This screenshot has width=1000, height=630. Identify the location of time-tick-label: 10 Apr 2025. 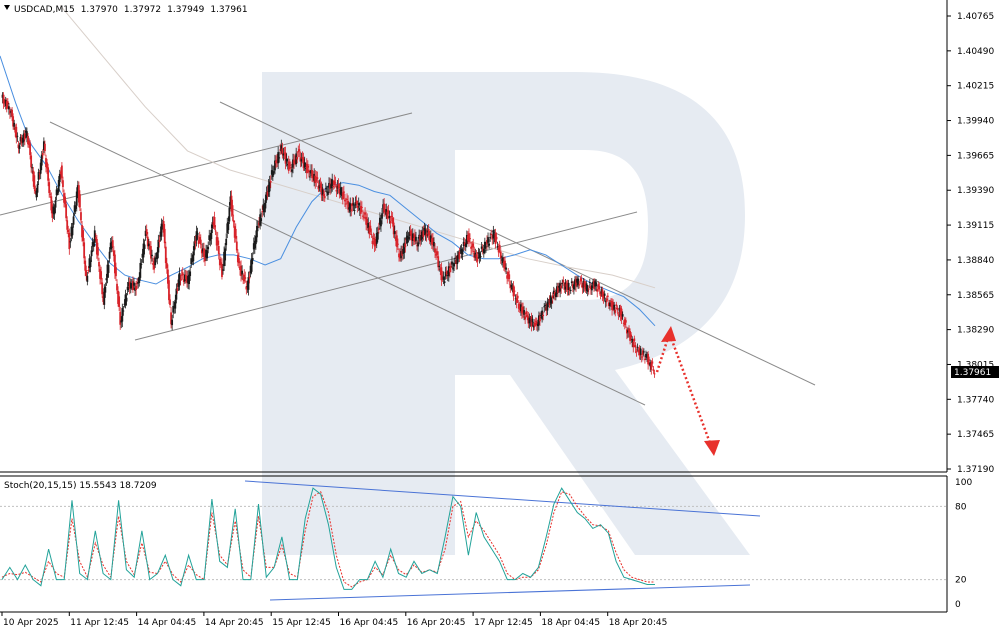
(31, 623).